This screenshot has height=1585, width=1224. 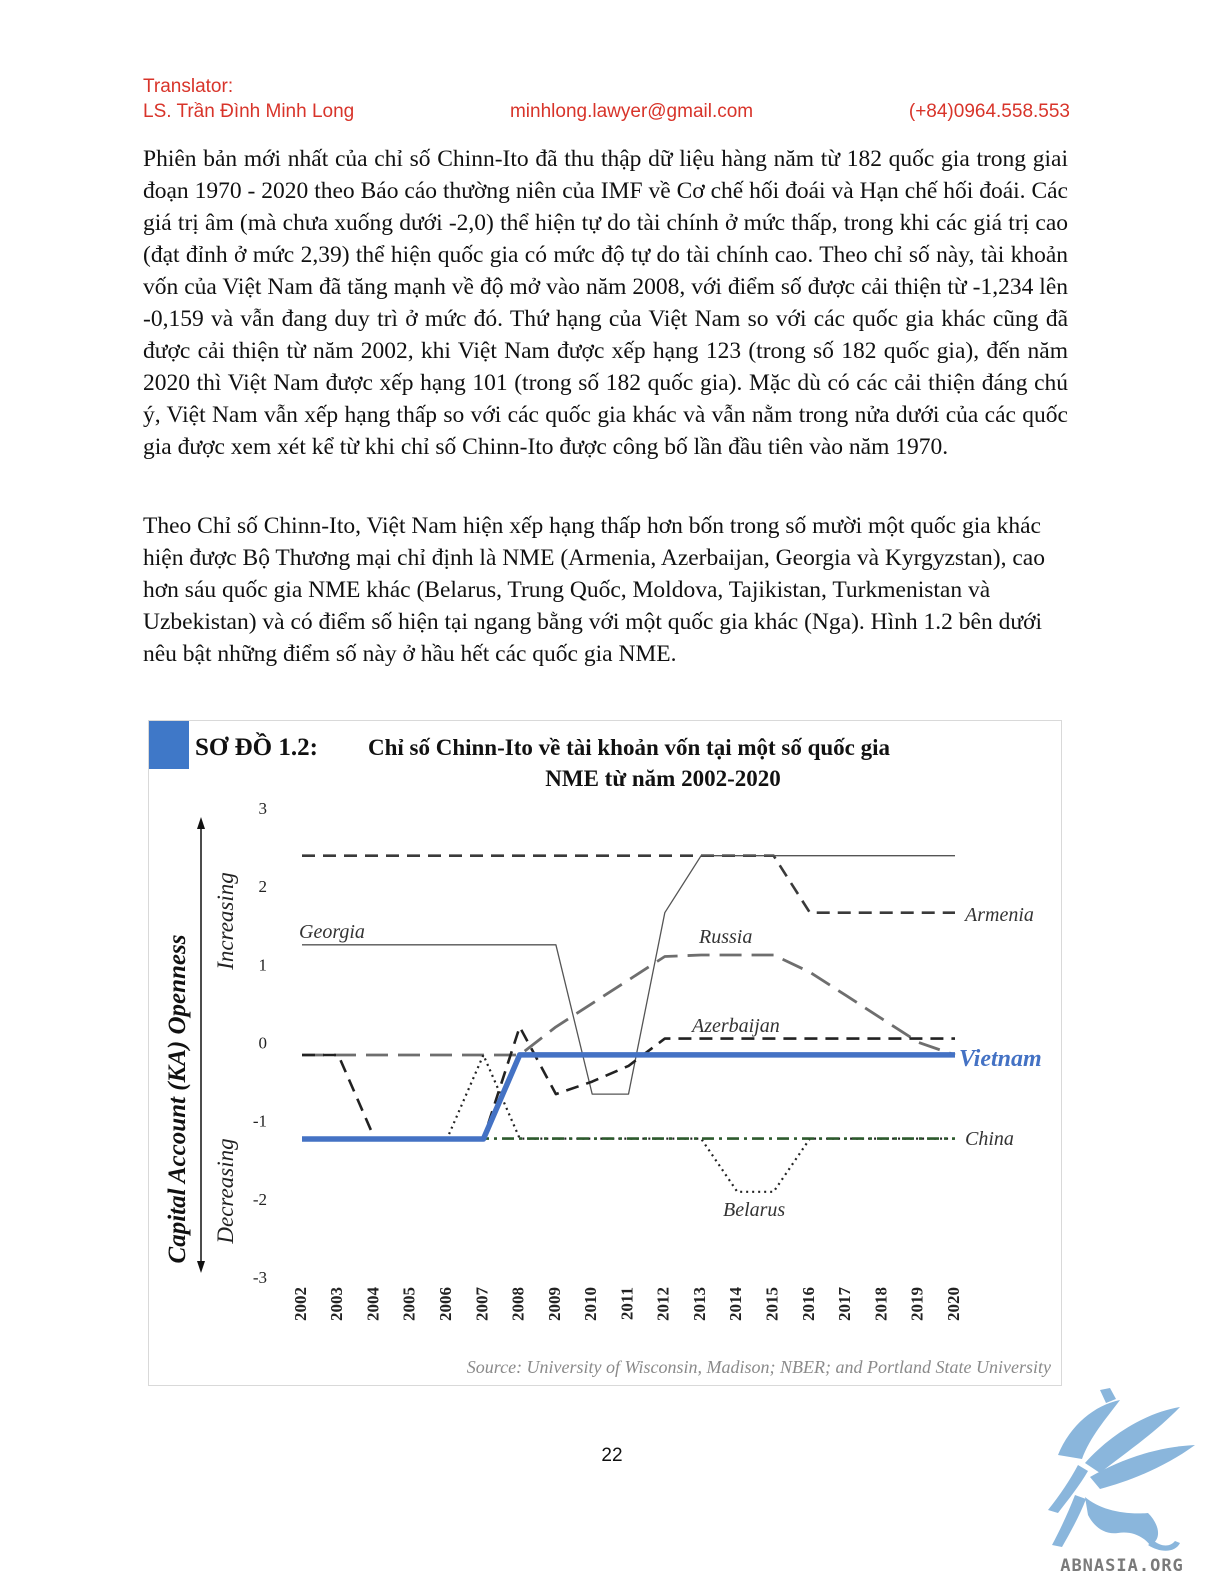 I want to click on series-line-georgia, so click(x=628, y=975).